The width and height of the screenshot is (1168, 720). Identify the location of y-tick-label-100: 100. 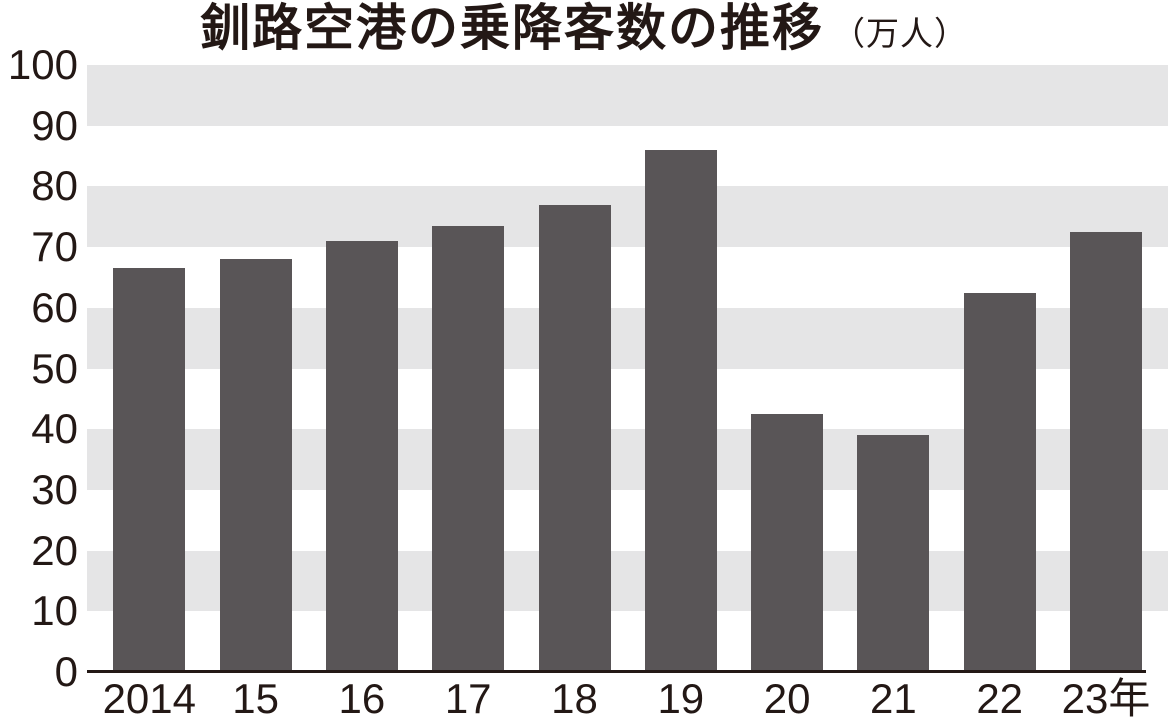
(42, 64).